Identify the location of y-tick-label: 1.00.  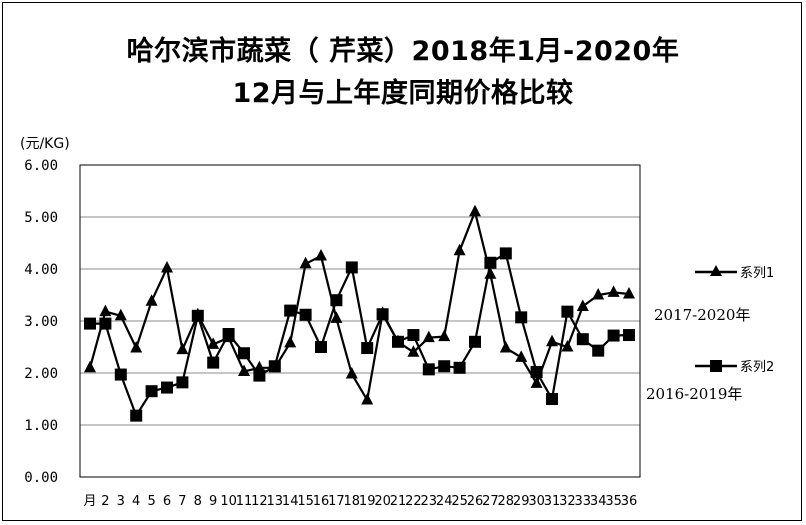
(41, 426).